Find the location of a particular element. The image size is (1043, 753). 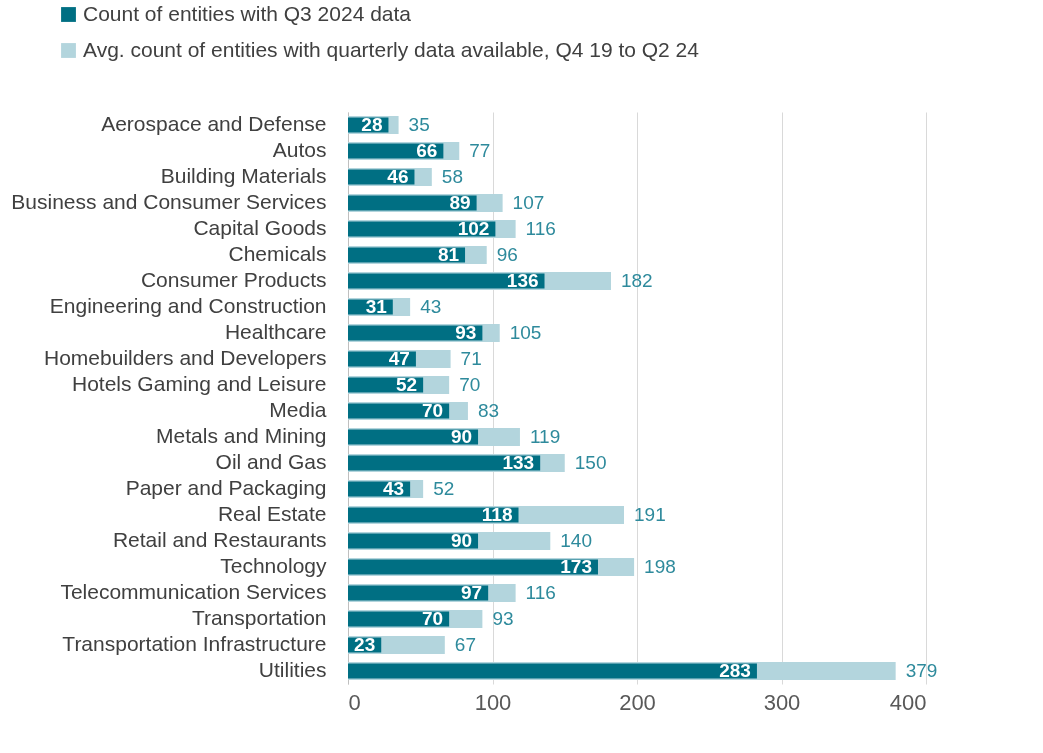

y-tick-label: Hotels Gaming and Leisure is located at coordinates (199, 383).